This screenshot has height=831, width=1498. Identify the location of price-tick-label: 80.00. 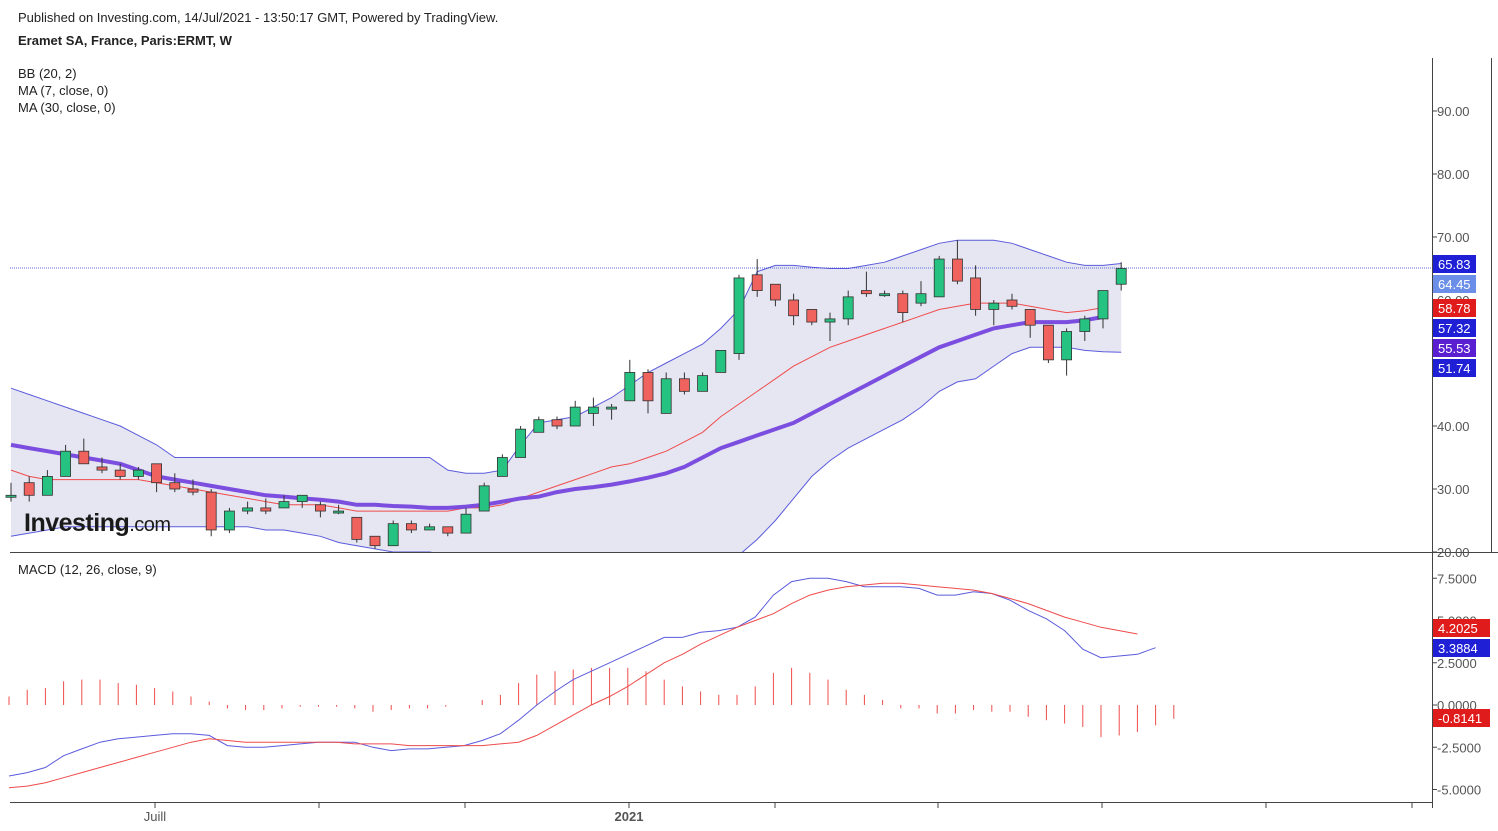
(1453, 174).